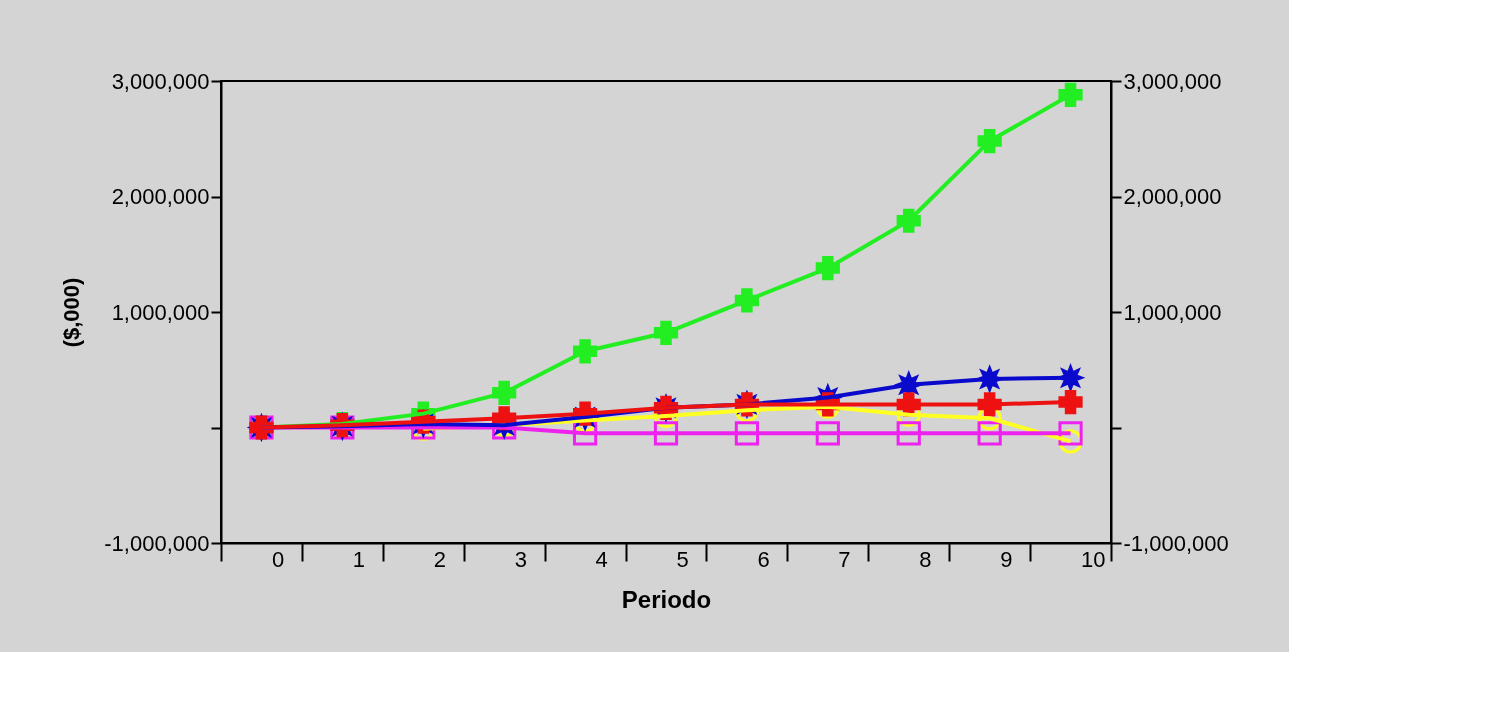  Describe the element at coordinates (440, 559) in the screenshot. I see `x-tick-label: 2` at that location.